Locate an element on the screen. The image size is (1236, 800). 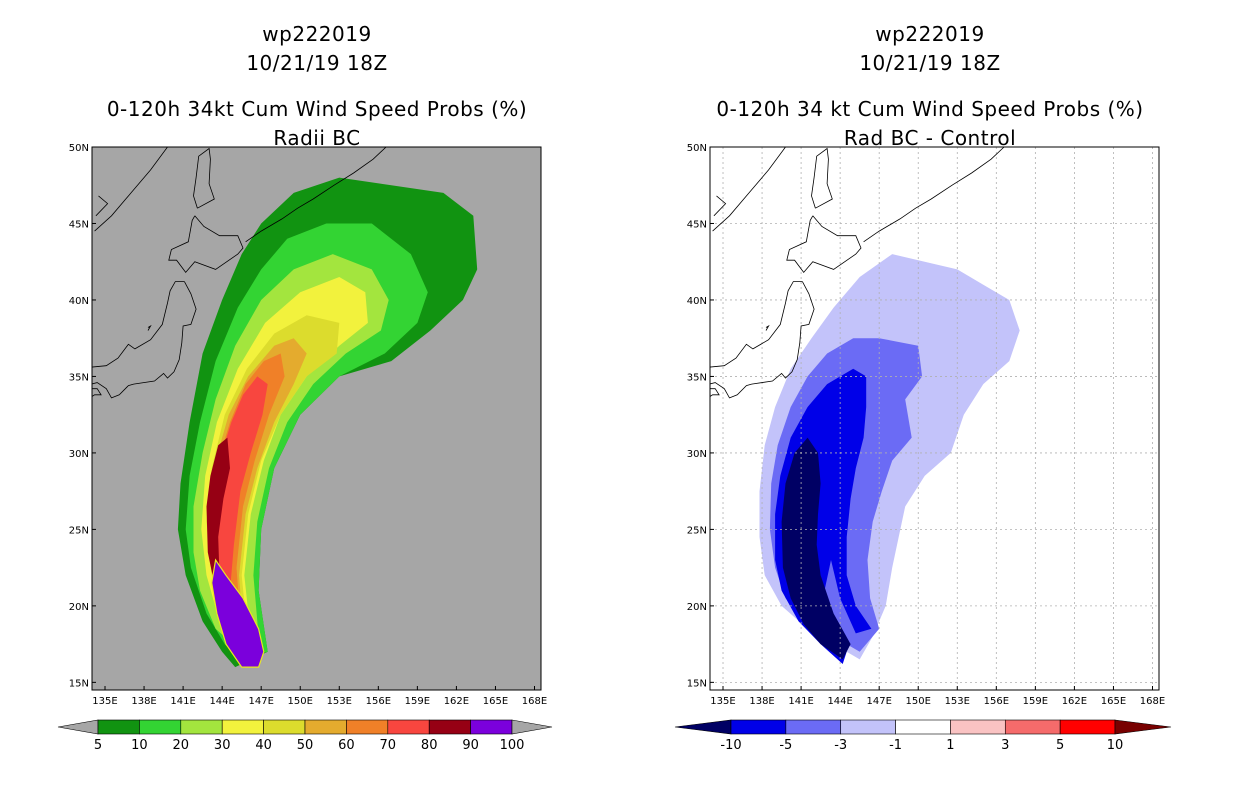
chart-1-title-line-3: 0-120h 34kt Cum Wind Speed Probs (%) is located at coordinates (317, 109).